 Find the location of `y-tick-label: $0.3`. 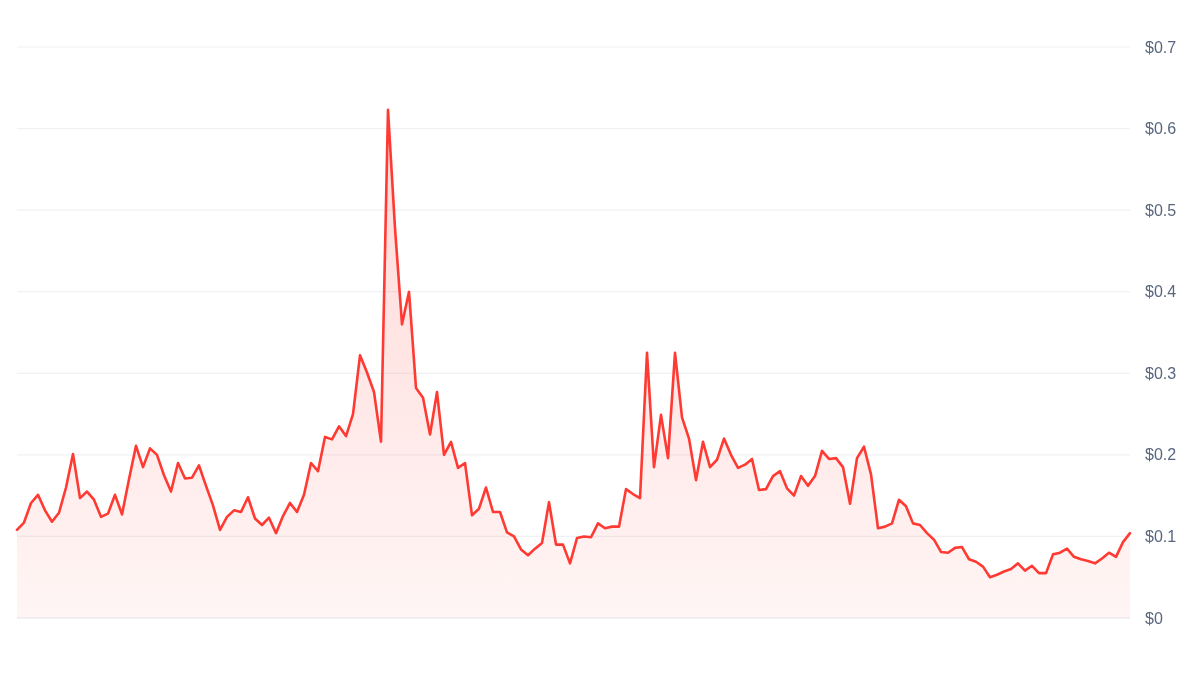

y-tick-label: $0.3 is located at coordinates (1161, 373).